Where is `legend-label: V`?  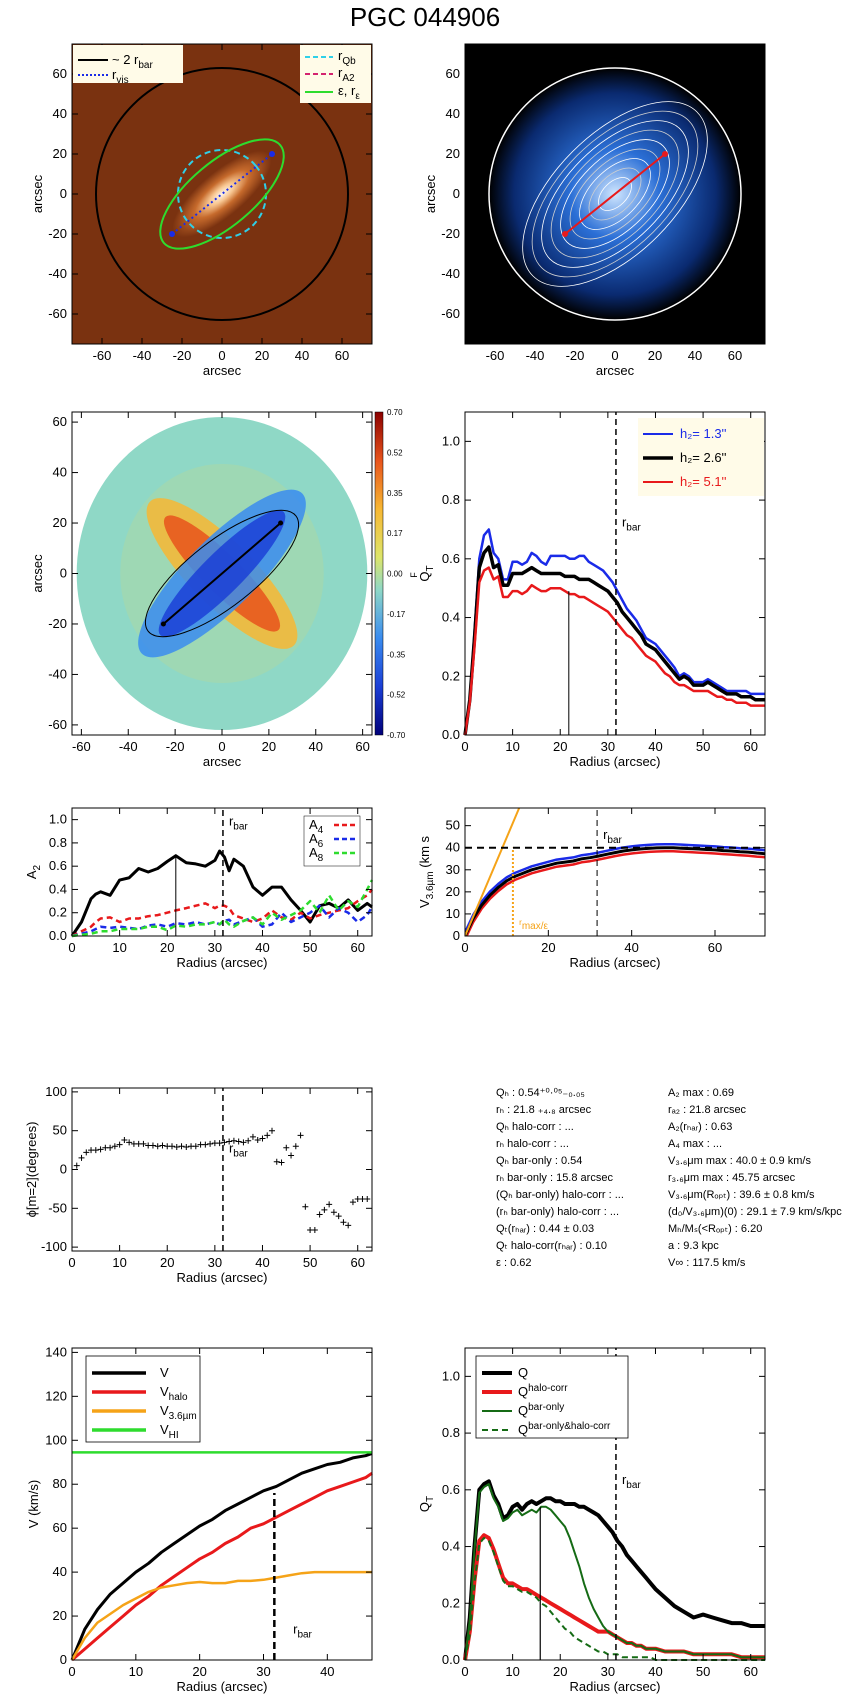 legend-label: V is located at coordinates (164, 1372).